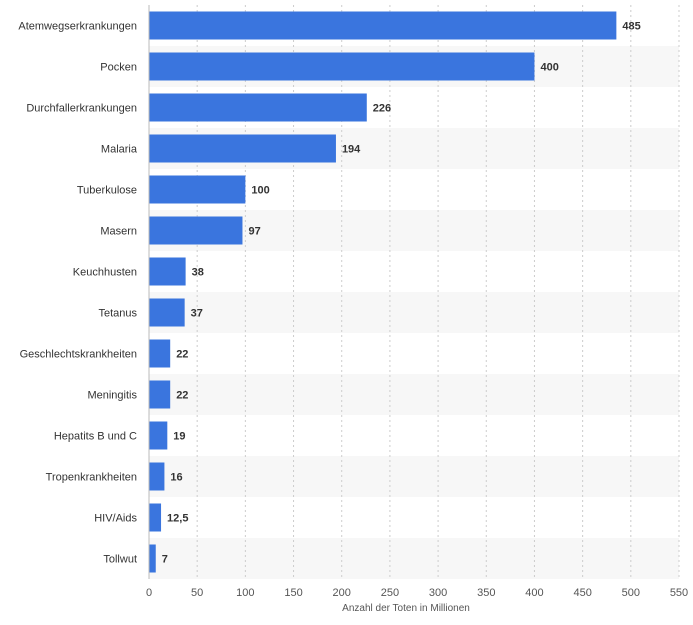  I want to click on category-label: Atemwegserkrankungen, so click(77, 27).